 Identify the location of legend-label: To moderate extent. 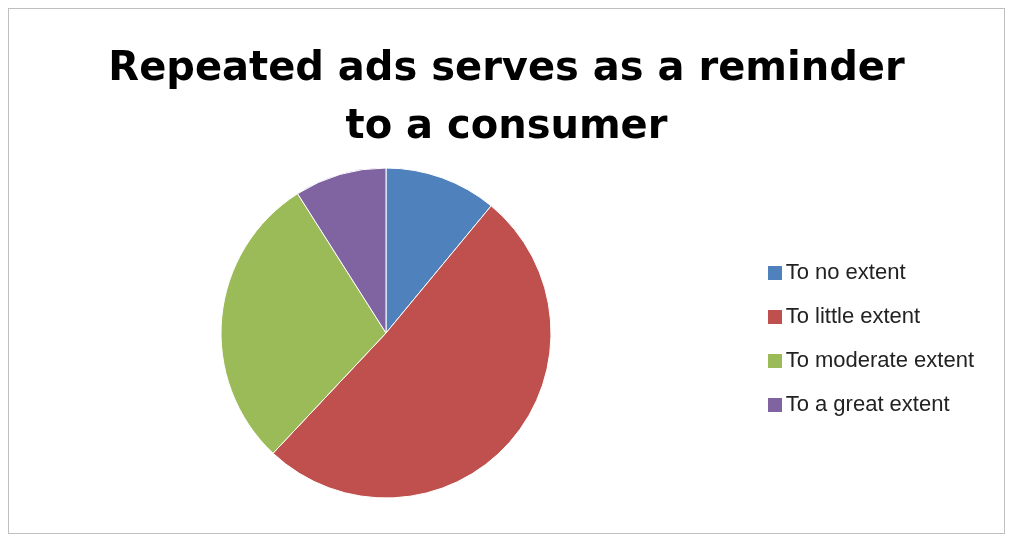
(879, 359).